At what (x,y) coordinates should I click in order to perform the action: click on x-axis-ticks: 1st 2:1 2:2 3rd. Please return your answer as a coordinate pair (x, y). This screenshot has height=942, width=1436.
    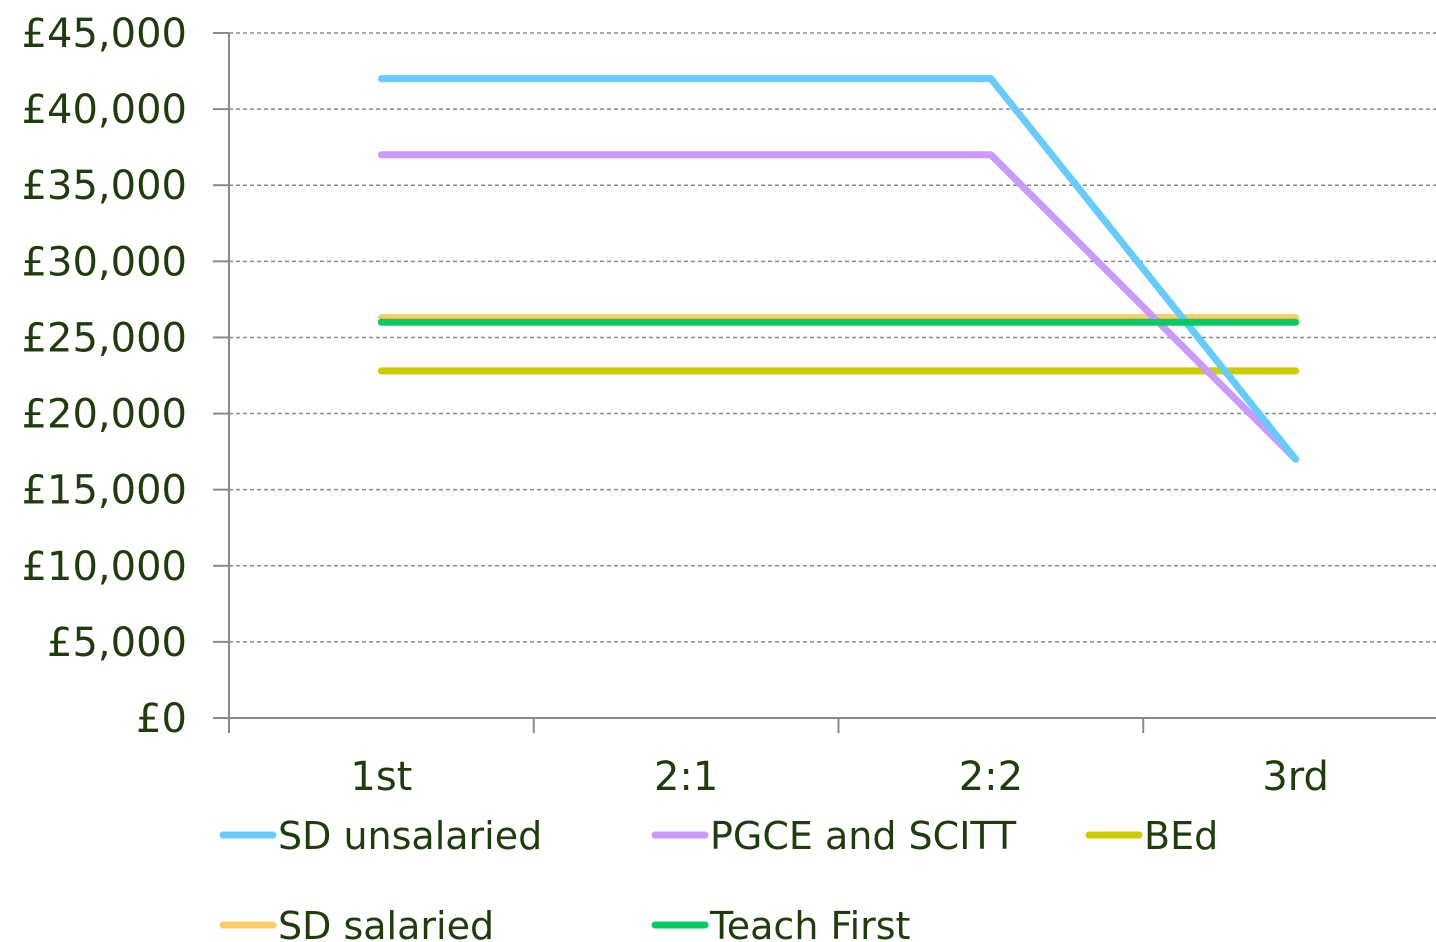
    Looking at the image, I should click on (778, 759).